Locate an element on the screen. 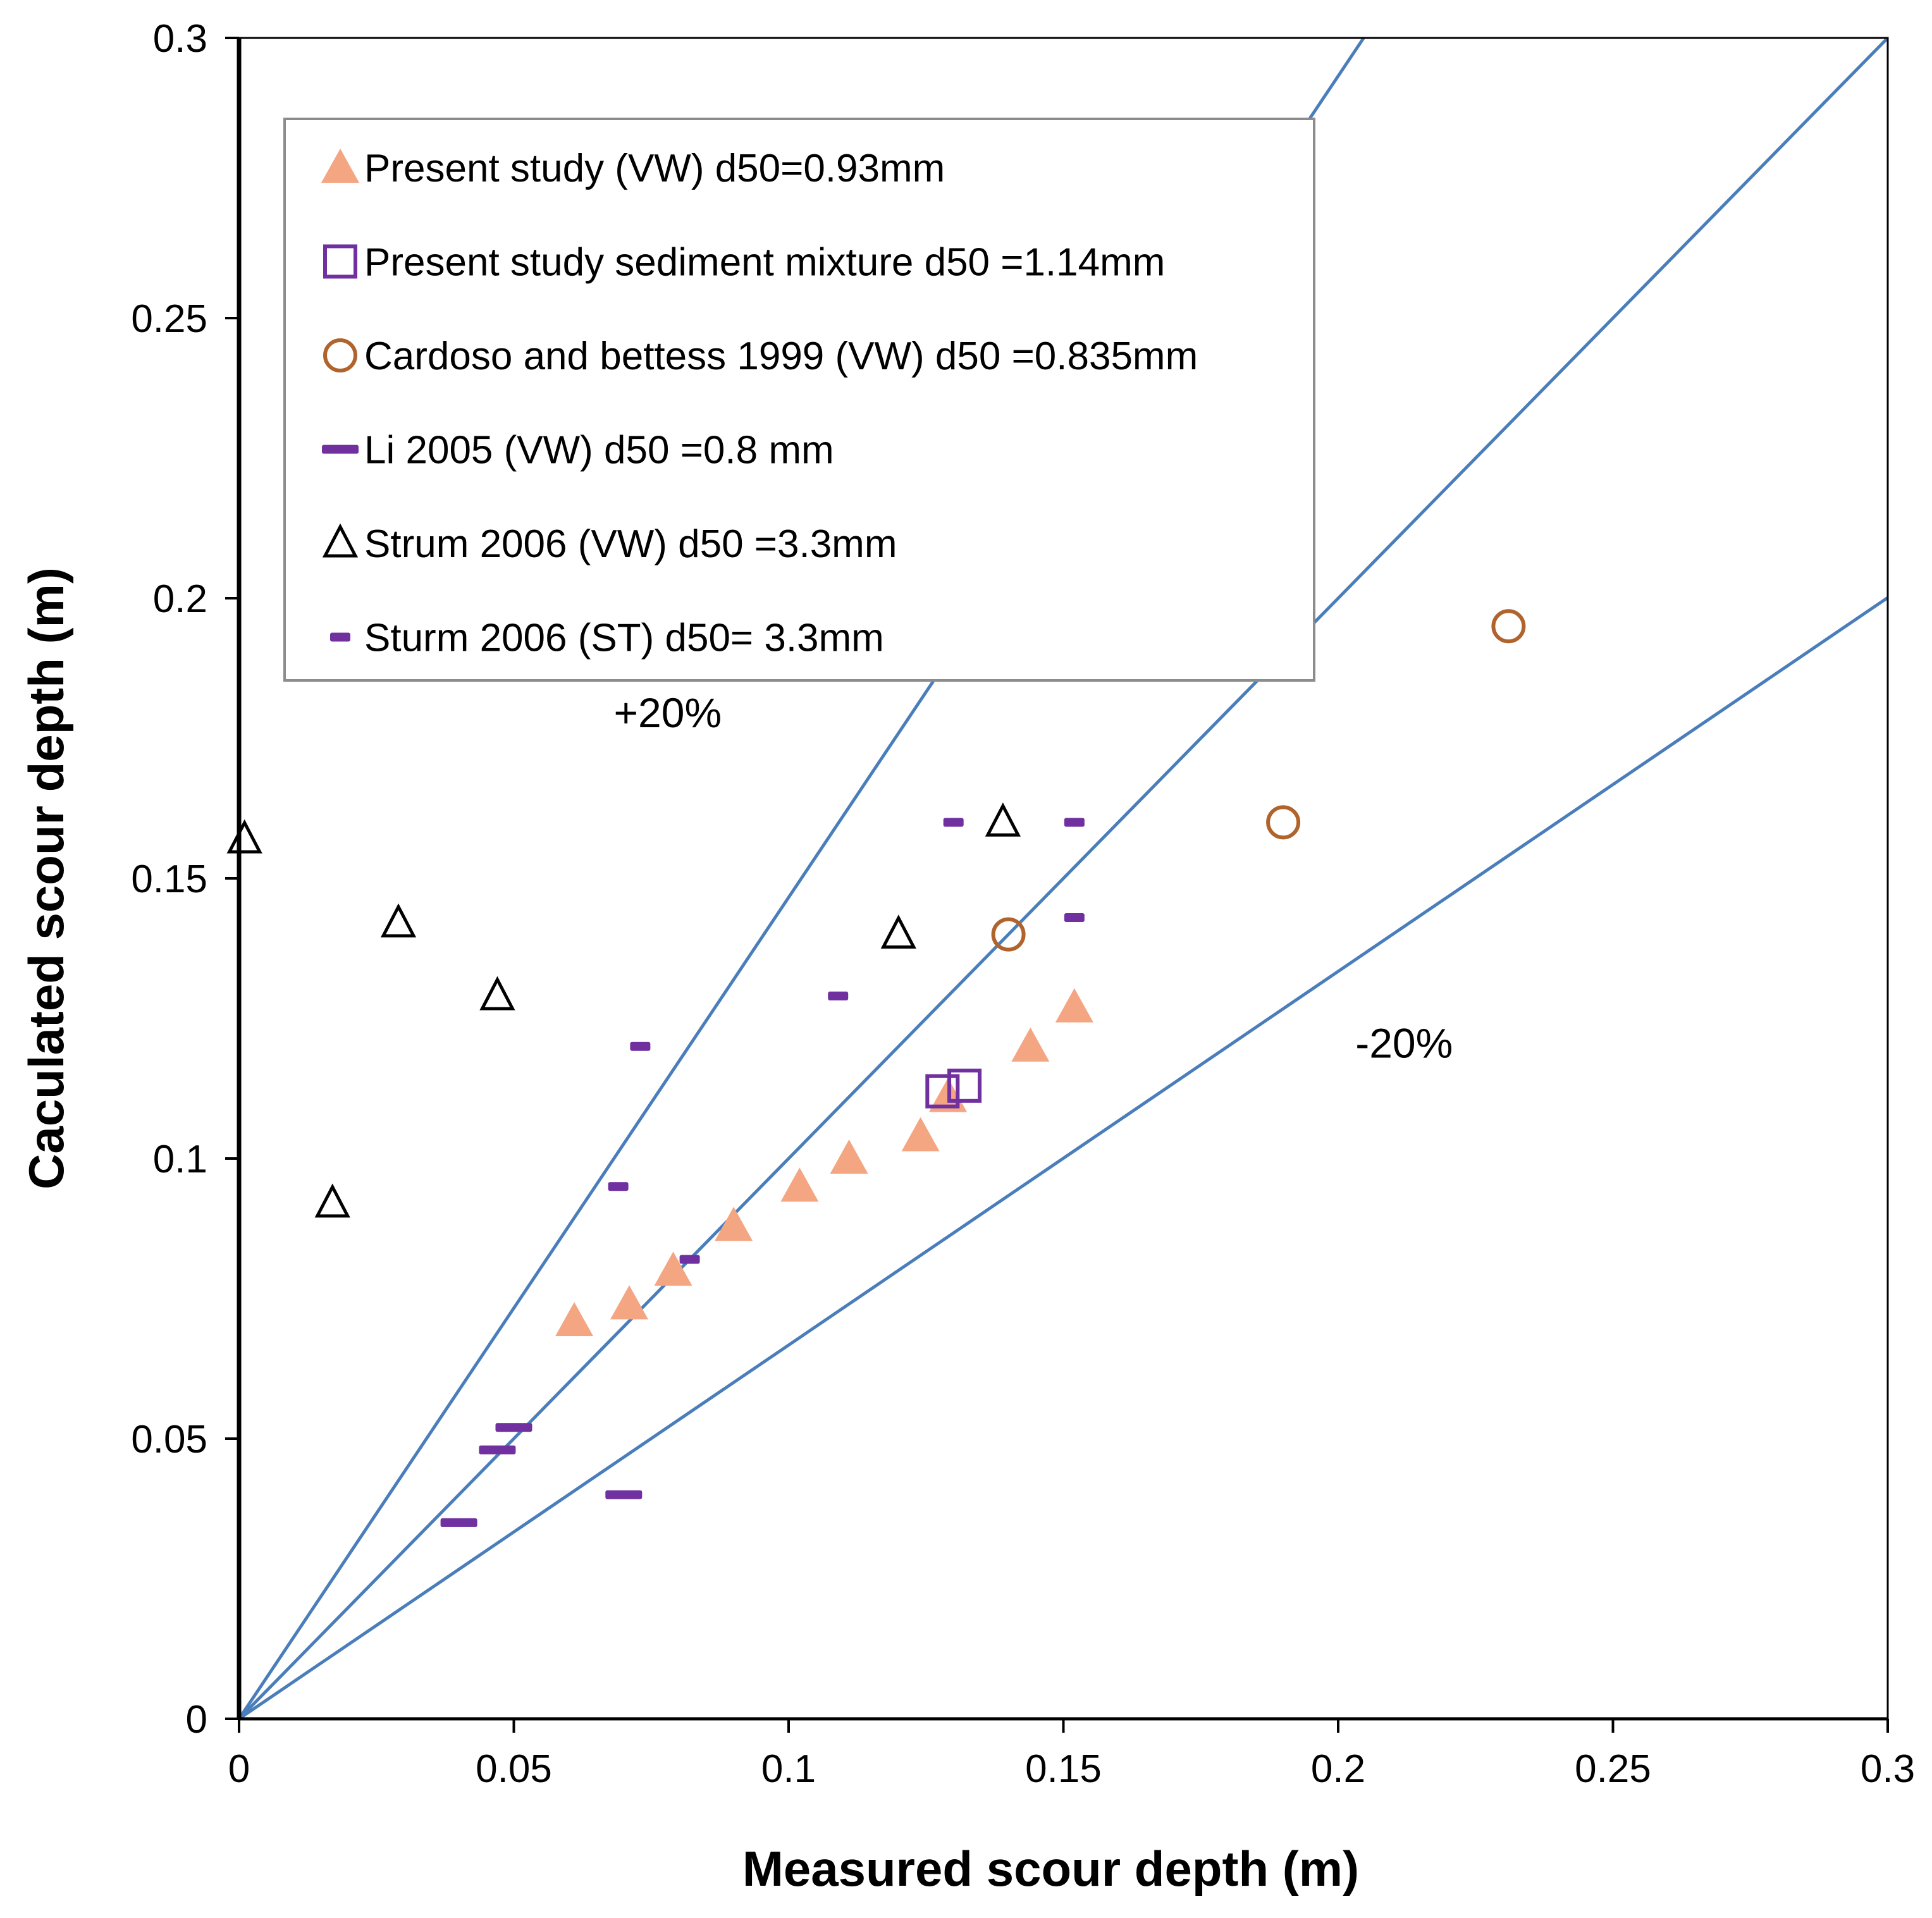 The height and width of the screenshot is (1918, 1932). legend-label: Strum 2006 (VW) d50 =3.3mm is located at coordinates (630, 544).